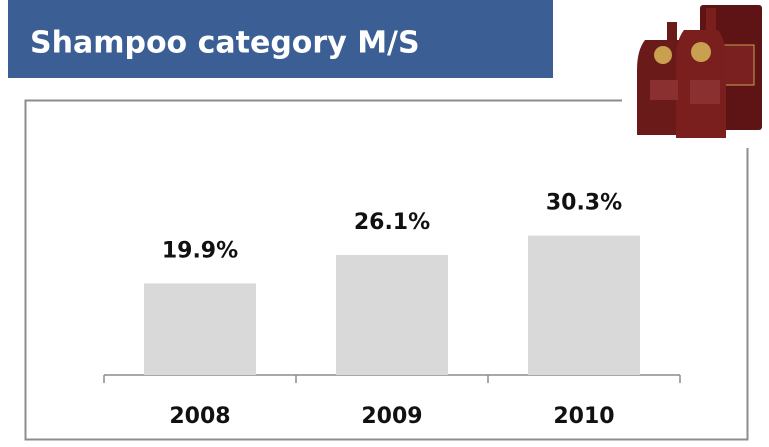 The width and height of the screenshot is (769, 447). What do you see at coordinates (391, 416) in the screenshot?
I see `x-tick-label: 2009` at bounding box center [391, 416].